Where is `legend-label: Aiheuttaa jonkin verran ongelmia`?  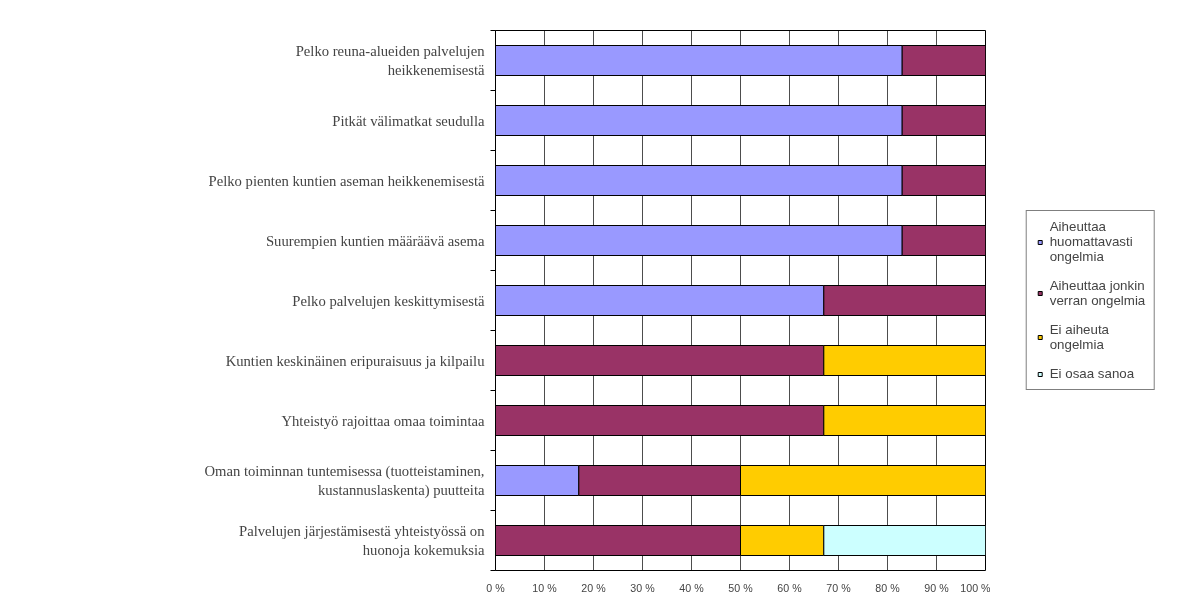 legend-label: Aiheuttaa jonkin verran ongelmia is located at coordinates (1097, 293).